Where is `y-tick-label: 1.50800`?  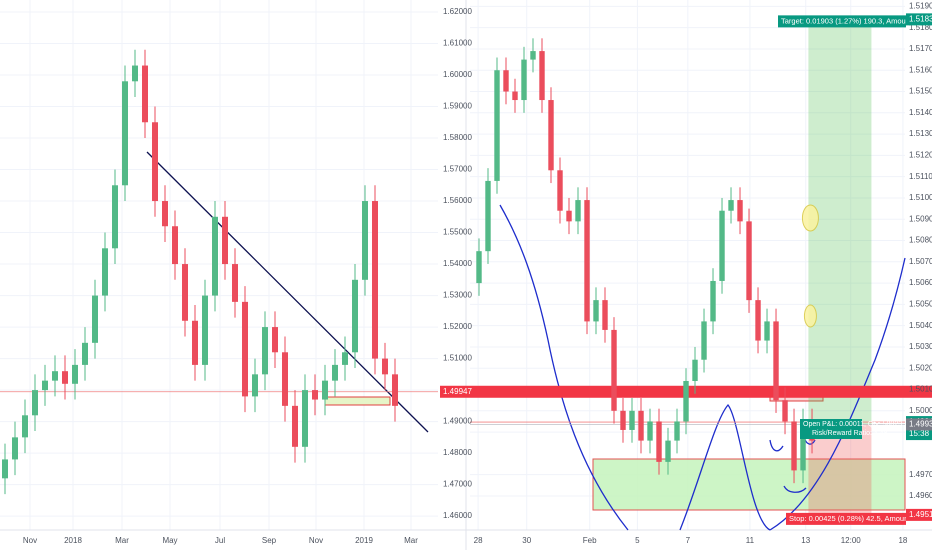
y-tick-label: 1.50800 is located at coordinates (920, 240).